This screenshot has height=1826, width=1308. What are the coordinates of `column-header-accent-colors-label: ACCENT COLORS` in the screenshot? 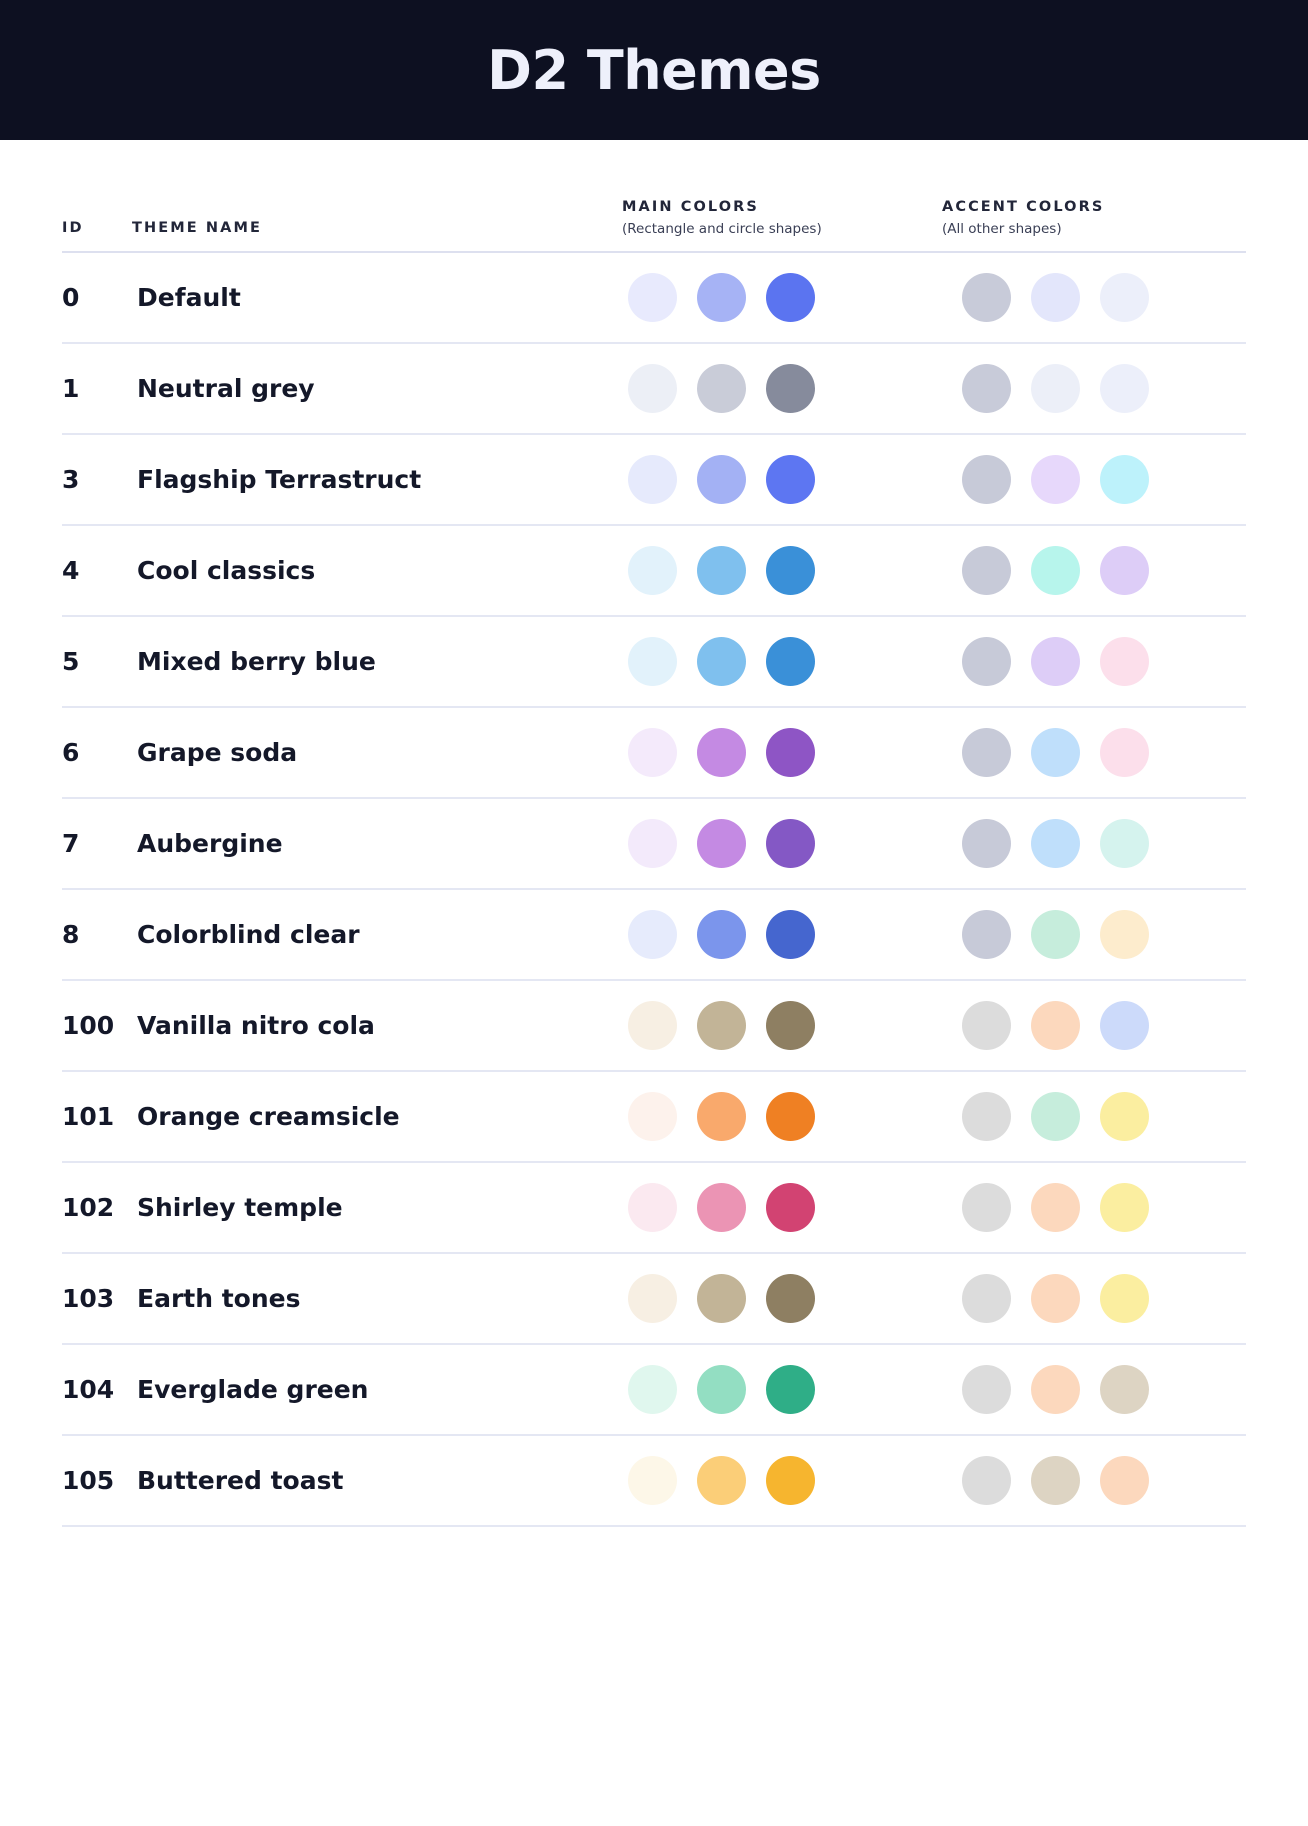 It's located at (1023, 207).